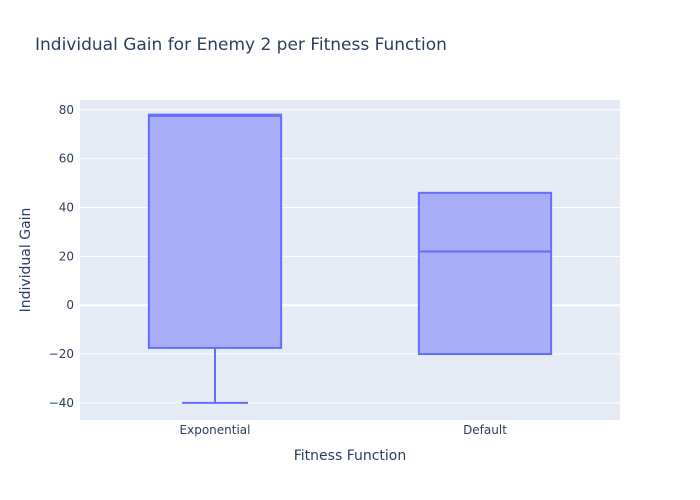 The height and width of the screenshot is (500, 700). I want to click on x-tick-label: Exponential, so click(215, 430).